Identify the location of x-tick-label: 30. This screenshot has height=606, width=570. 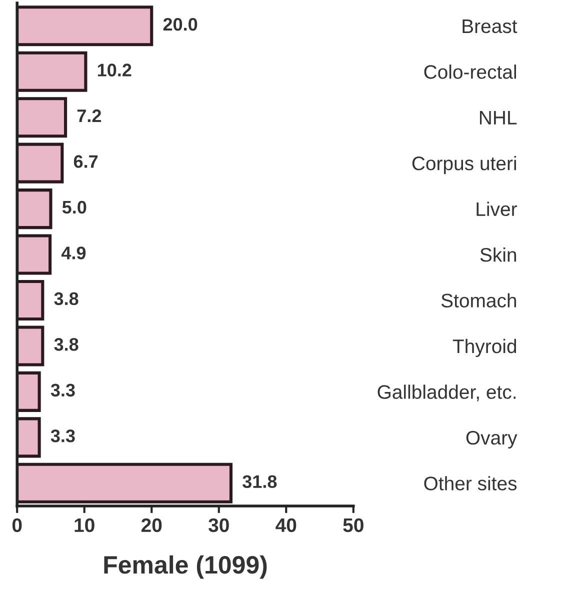
(218, 525).